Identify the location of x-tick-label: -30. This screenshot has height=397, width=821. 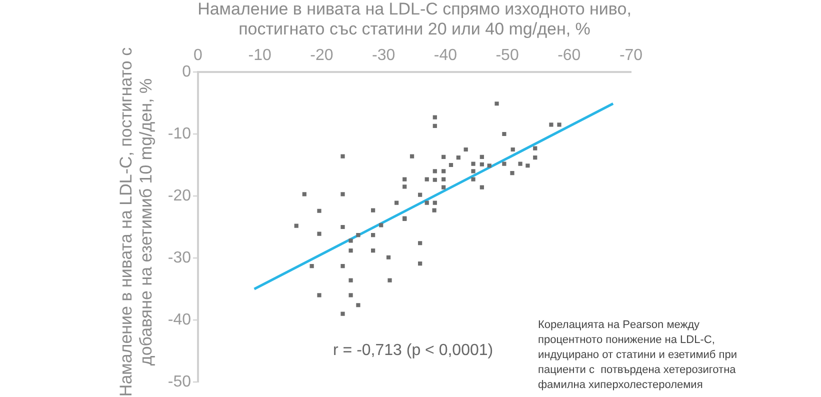
(384, 55).